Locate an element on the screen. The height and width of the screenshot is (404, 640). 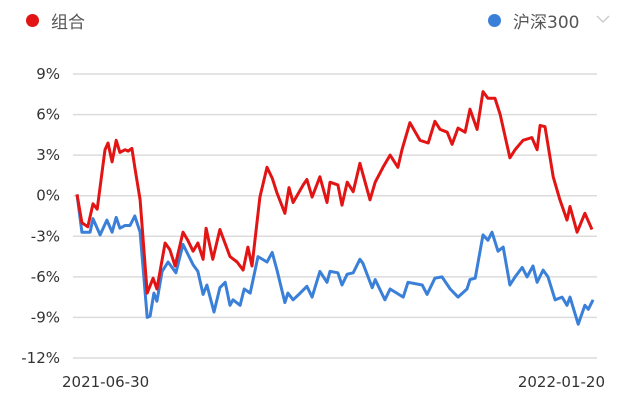
benchmark-legend-dot is located at coordinates (494, 20).